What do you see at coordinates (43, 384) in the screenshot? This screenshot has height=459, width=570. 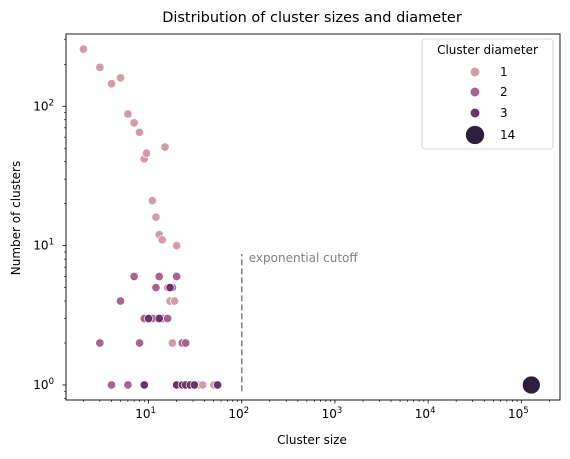 I see `y-tick-label: 100` at bounding box center [43, 384].